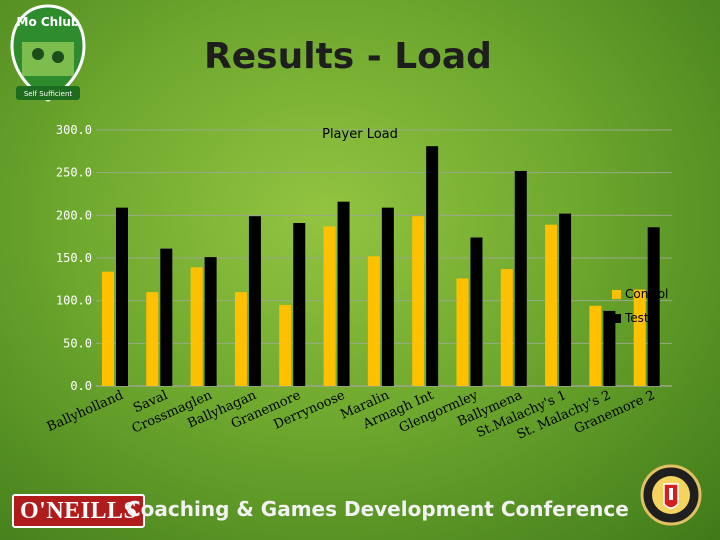 The height and width of the screenshot is (540, 720). Describe the element at coordinates (348, 56) in the screenshot. I see `slide-title: Results - Load` at that location.